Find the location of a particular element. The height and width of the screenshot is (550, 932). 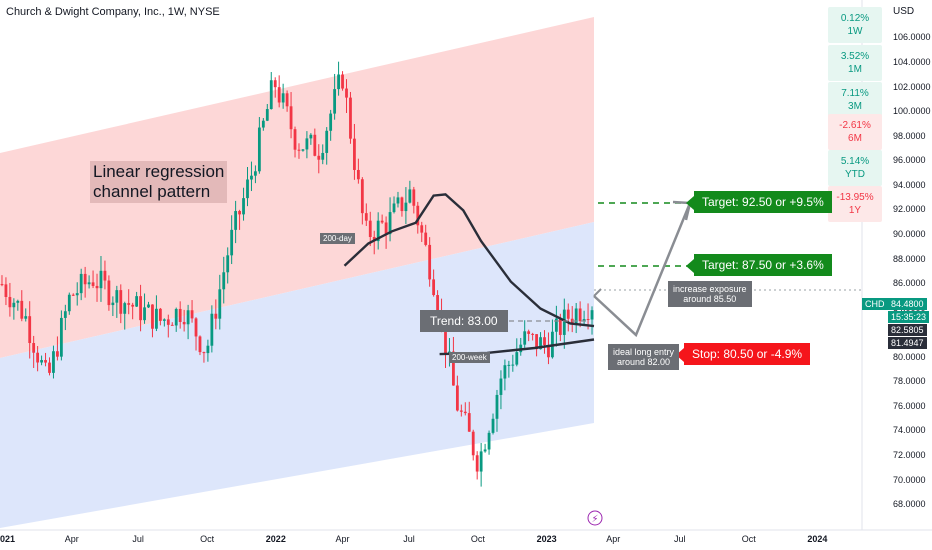

x-tick-label: 2022 is located at coordinates (275, 539).